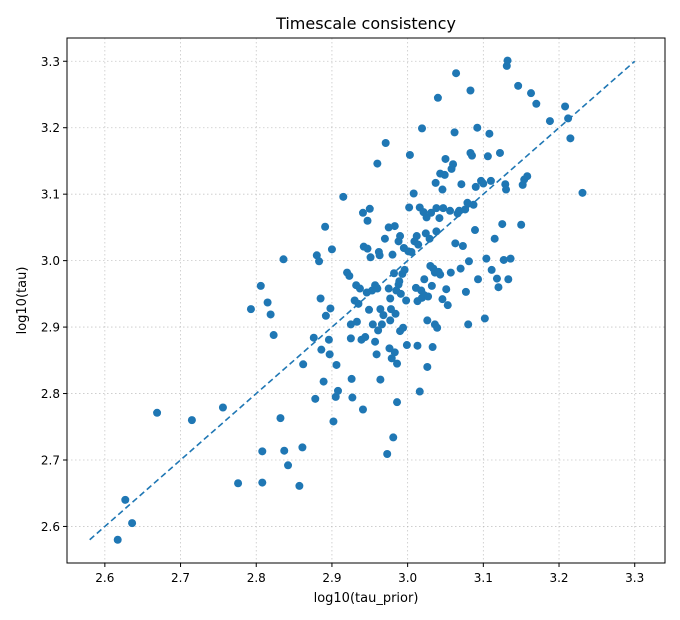  I want to click on x-tick-label: 2.8, so click(256, 578).